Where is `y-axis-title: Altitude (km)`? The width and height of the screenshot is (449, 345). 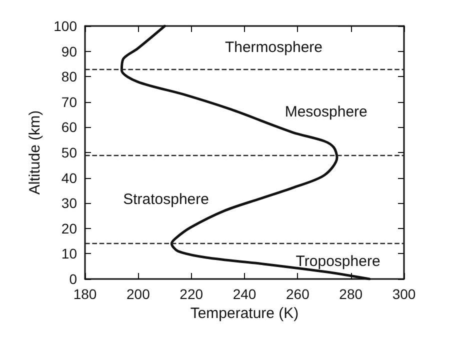 y-axis-title: Altitude (km) is located at coordinates (35, 152).